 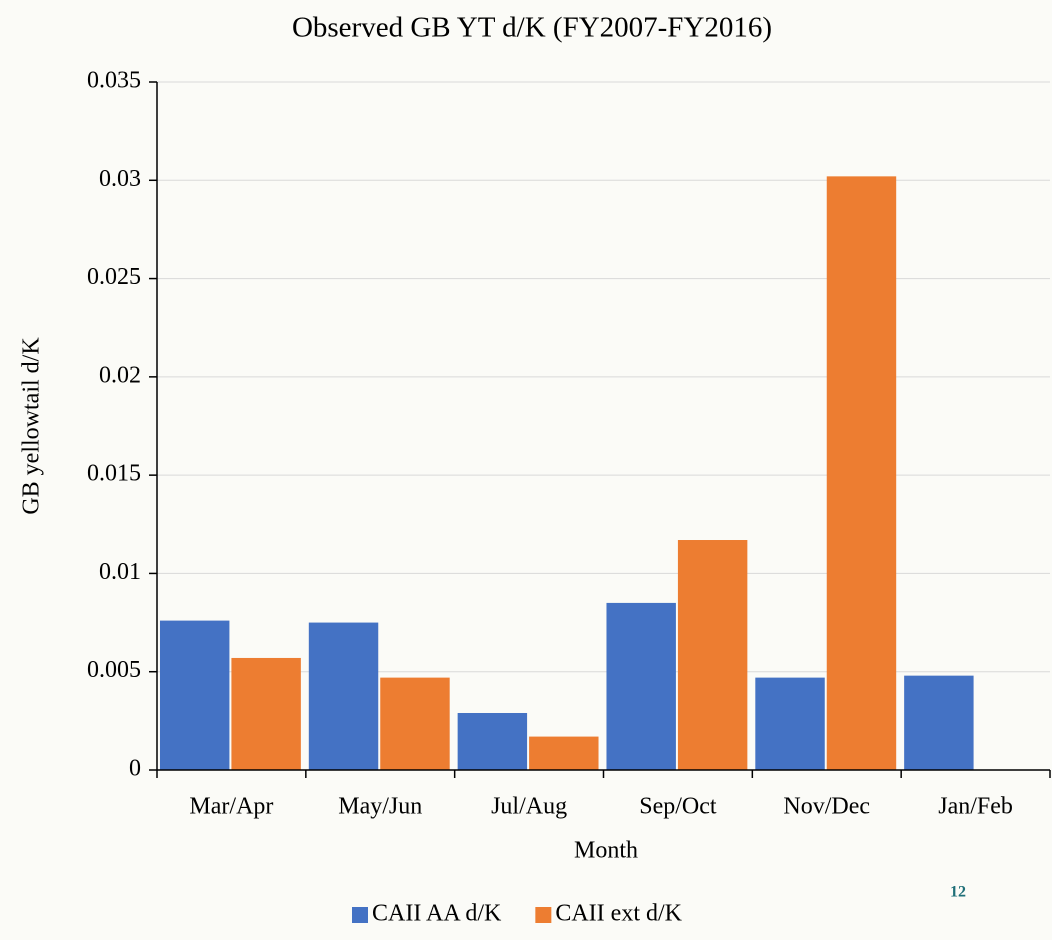 I want to click on legend-label: CAII ext d/K, so click(x=618, y=914).